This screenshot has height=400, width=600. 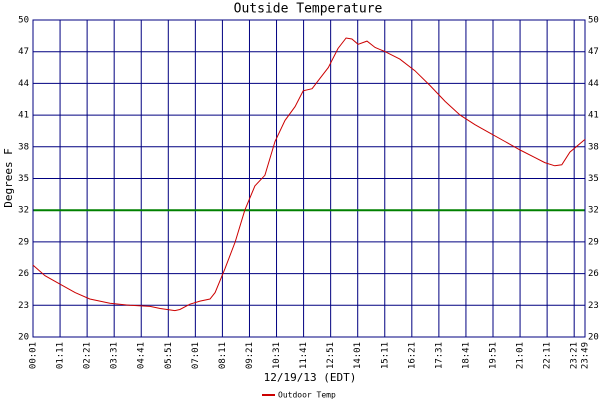 What do you see at coordinates (23, 274) in the screenshot?
I see `y-tick-label: 26` at bounding box center [23, 274].